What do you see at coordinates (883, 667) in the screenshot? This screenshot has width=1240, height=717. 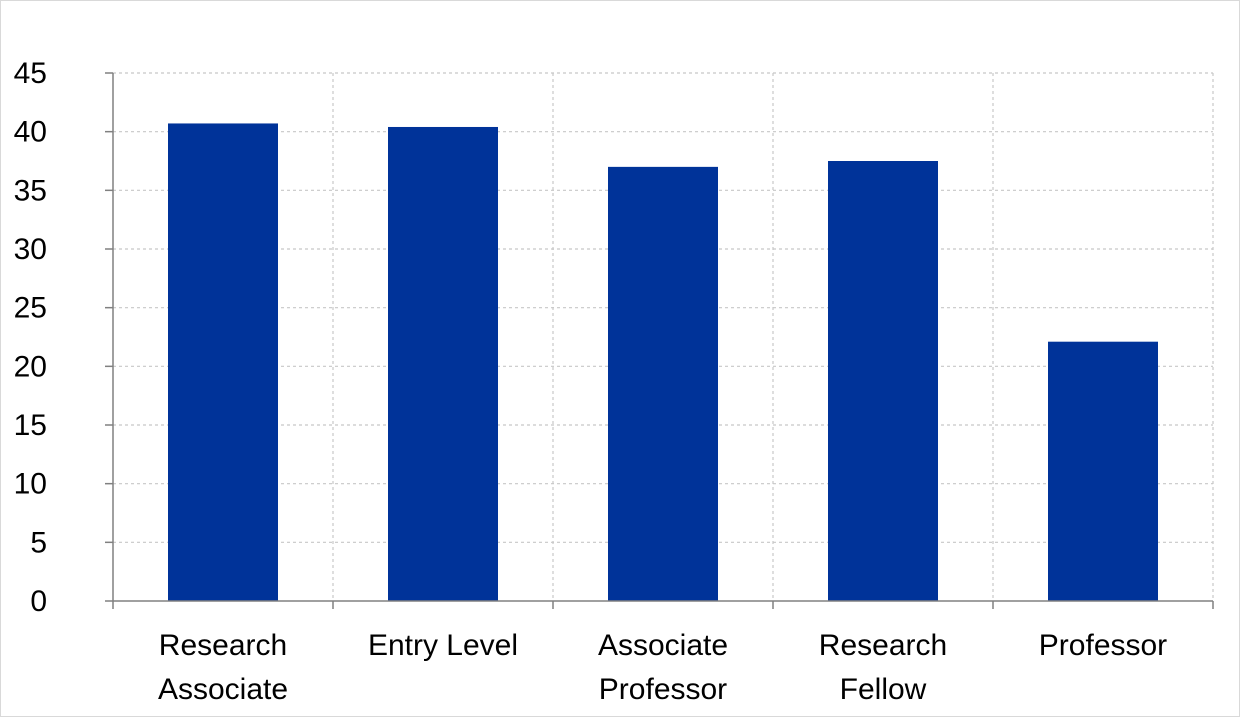 I see `x-category-label: Research Fellow` at bounding box center [883, 667].